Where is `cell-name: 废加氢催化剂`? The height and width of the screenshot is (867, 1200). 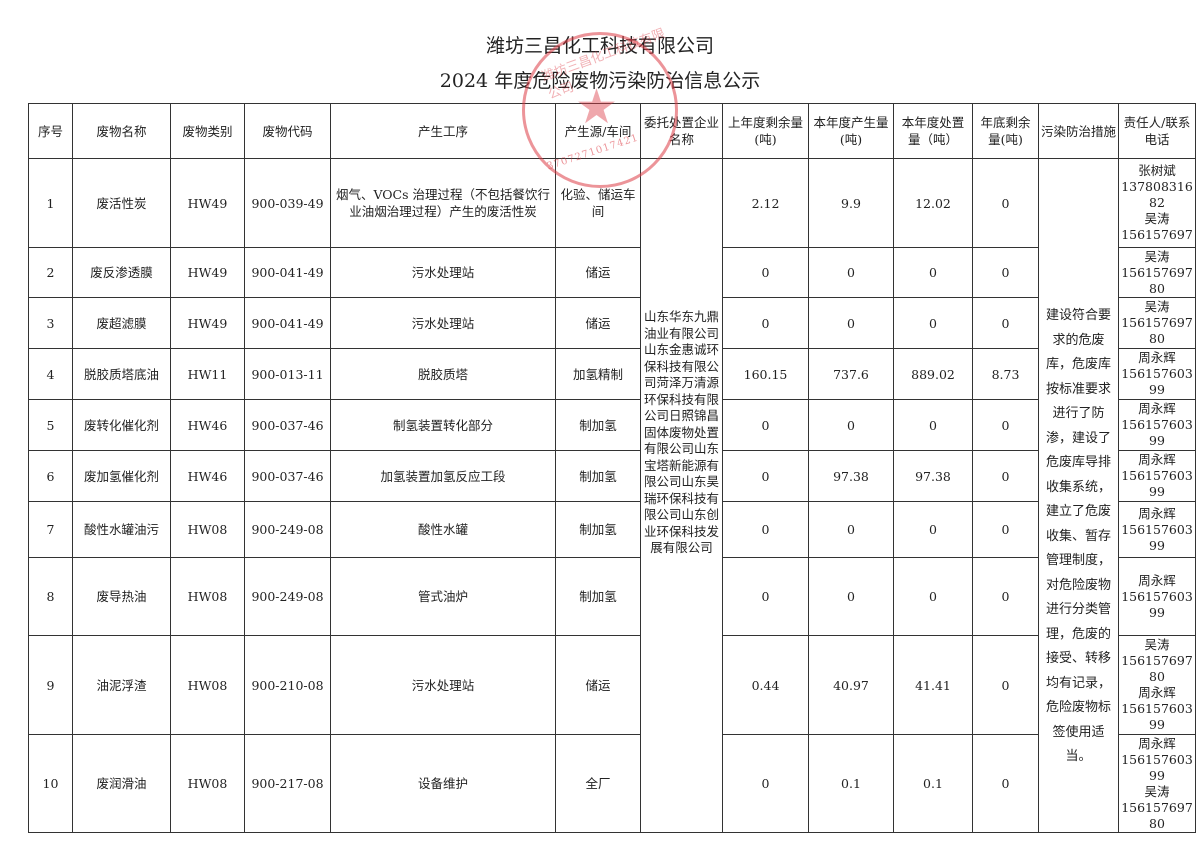
cell-name: 废加氢催化剂 is located at coordinates (121, 476).